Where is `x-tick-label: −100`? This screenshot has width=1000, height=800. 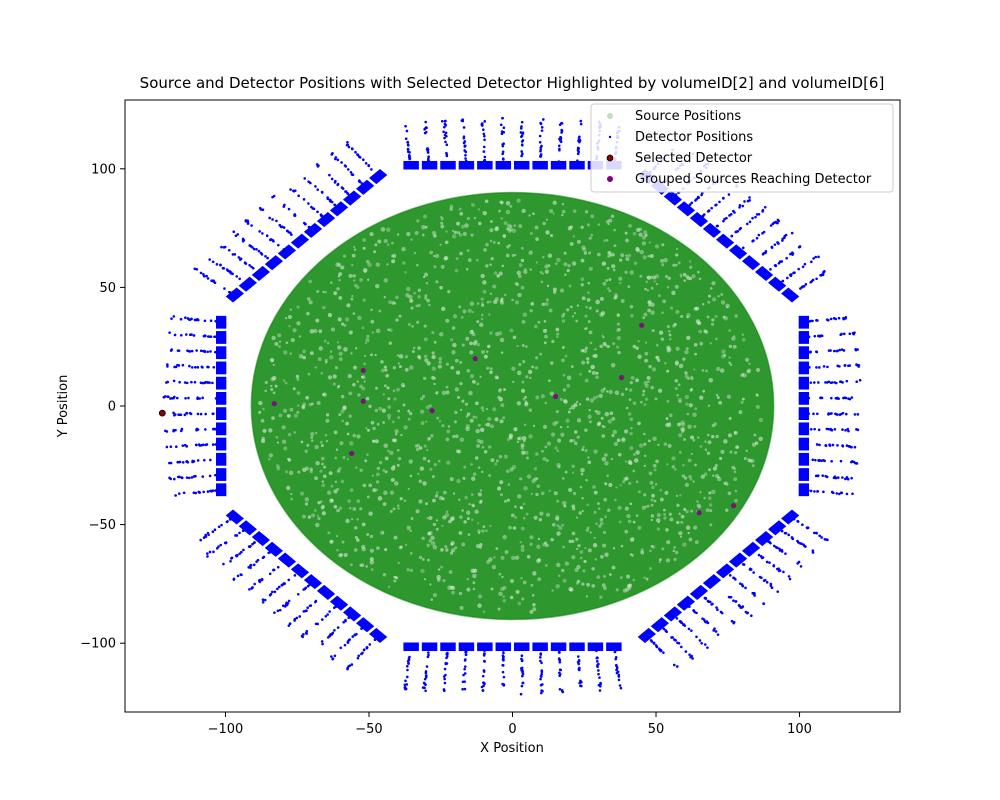
x-tick-label: −100 is located at coordinates (226, 729).